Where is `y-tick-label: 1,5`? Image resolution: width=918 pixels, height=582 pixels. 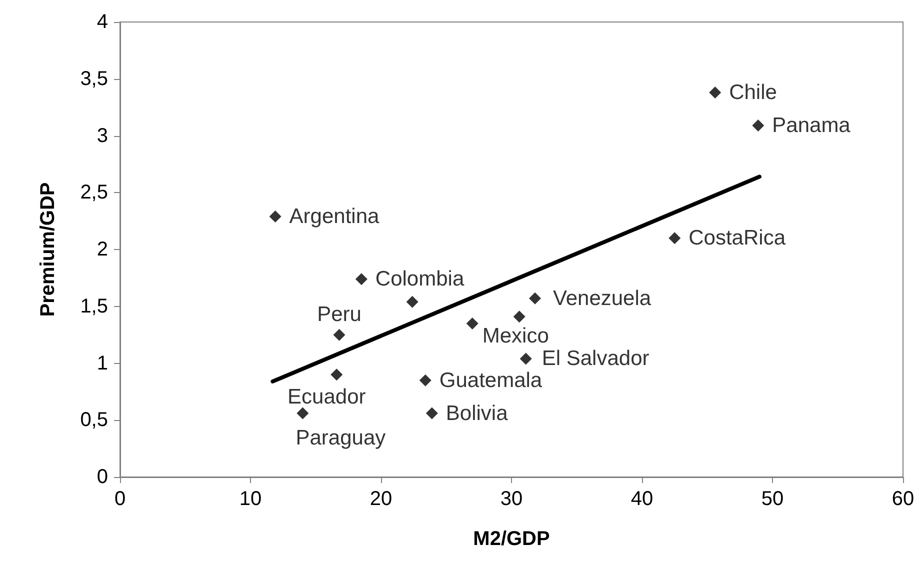
y-tick-label: 1,5 is located at coordinates (94, 306).